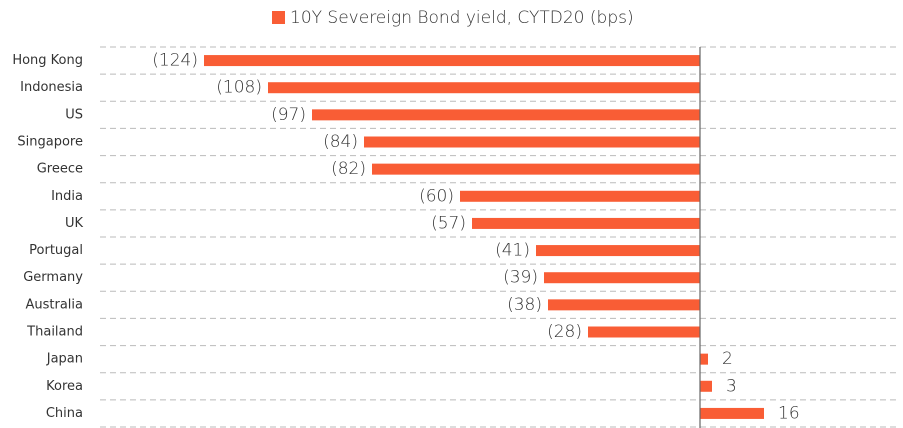  Describe the element at coordinates (278, 17) in the screenshot. I see `legend-swatch` at that location.